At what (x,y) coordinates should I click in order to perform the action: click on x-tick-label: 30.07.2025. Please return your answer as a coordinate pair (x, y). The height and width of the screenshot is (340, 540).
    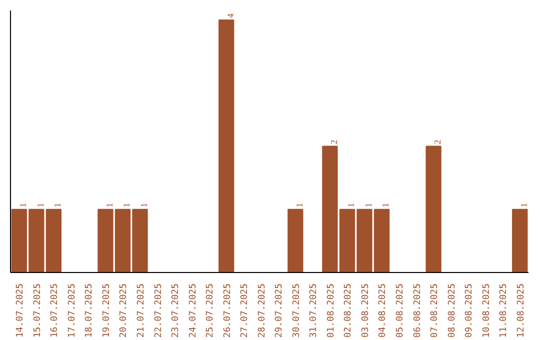
    Looking at the image, I should click on (297, 310).